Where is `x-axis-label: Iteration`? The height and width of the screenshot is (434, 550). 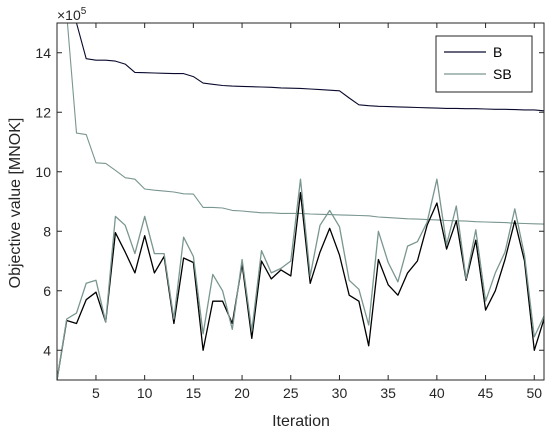
x-axis-label: Iteration is located at coordinates (301, 421).